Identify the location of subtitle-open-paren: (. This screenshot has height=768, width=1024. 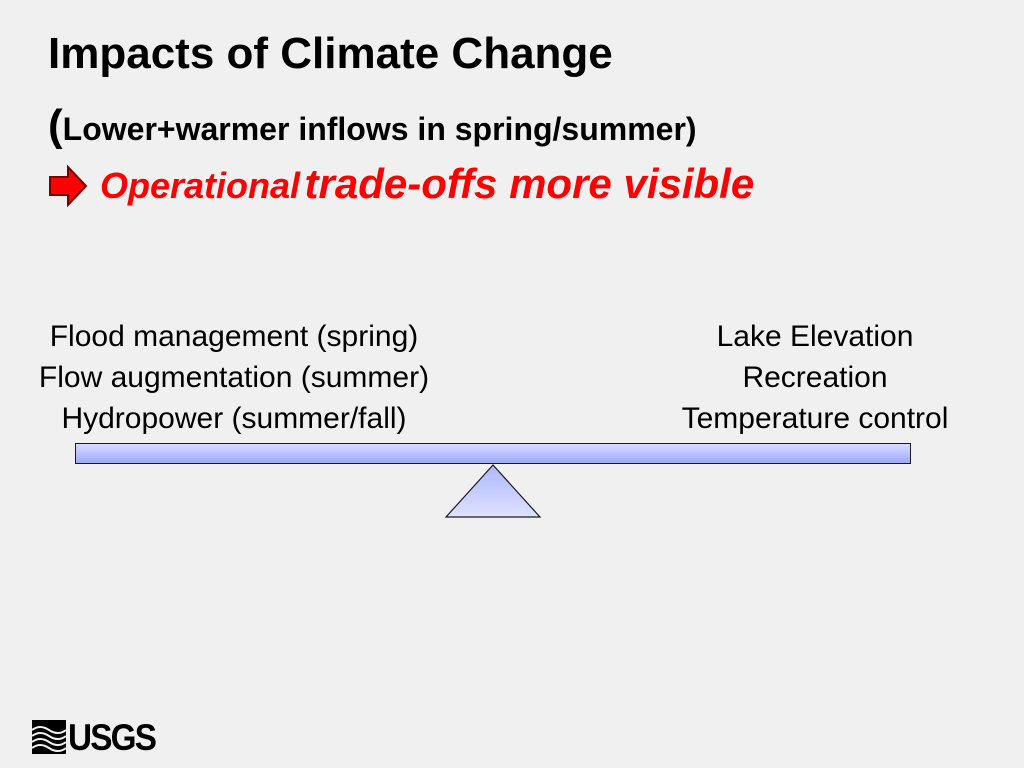
(55, 125).